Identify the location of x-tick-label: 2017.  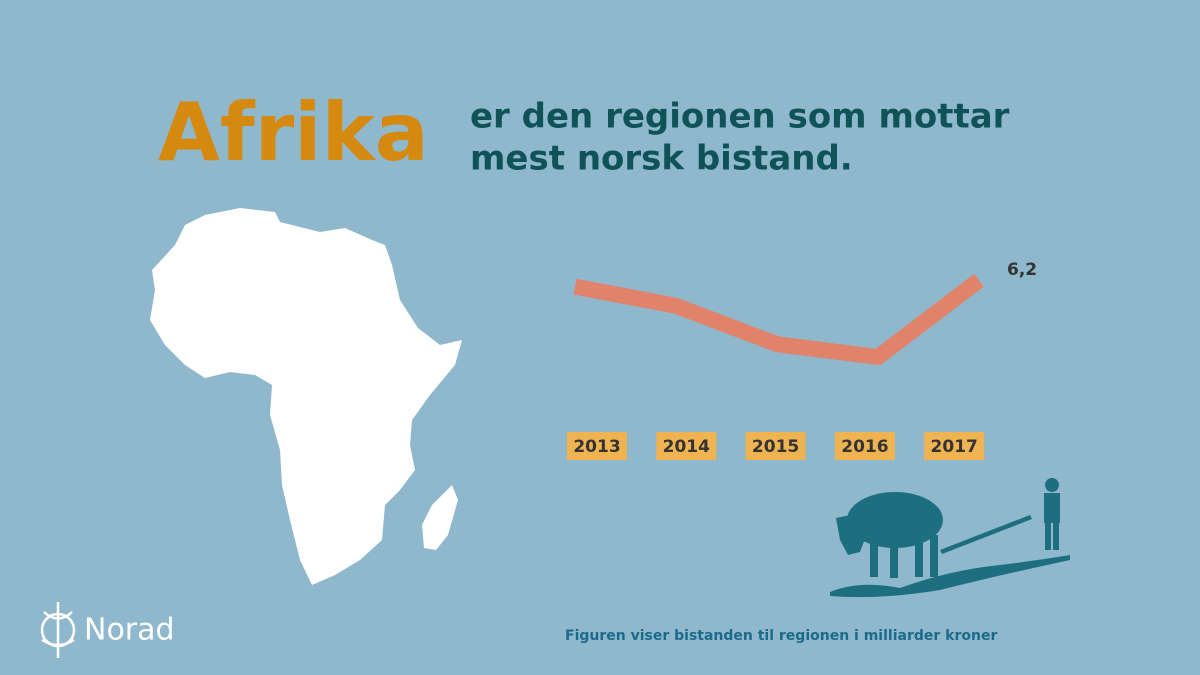
(954, 447).